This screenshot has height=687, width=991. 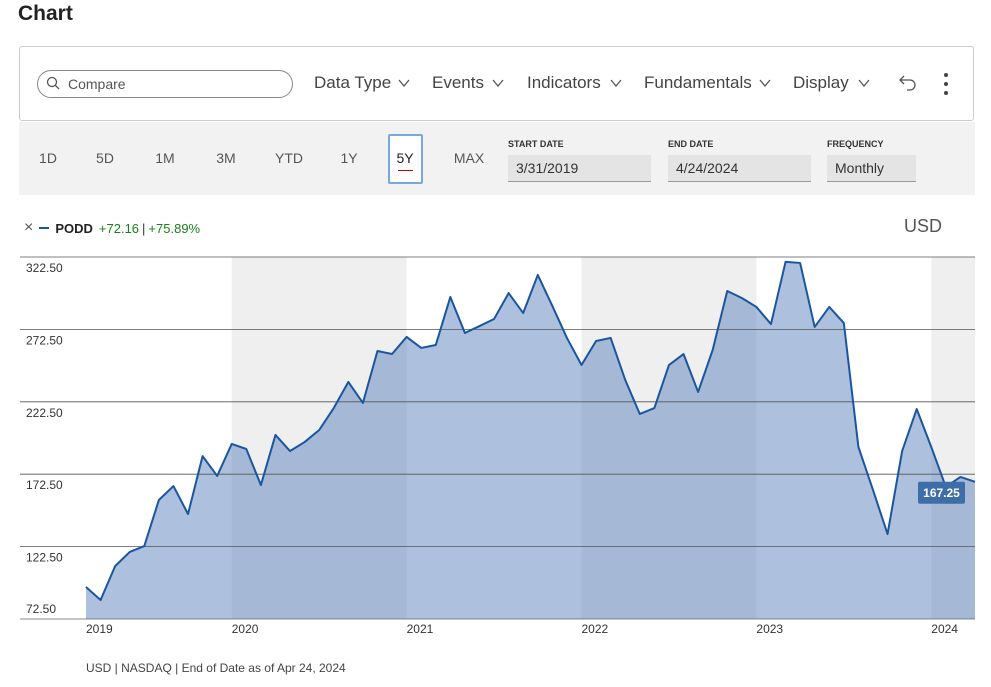 I want to click on x-tick-label: 2023, so click(x=769, y=629).